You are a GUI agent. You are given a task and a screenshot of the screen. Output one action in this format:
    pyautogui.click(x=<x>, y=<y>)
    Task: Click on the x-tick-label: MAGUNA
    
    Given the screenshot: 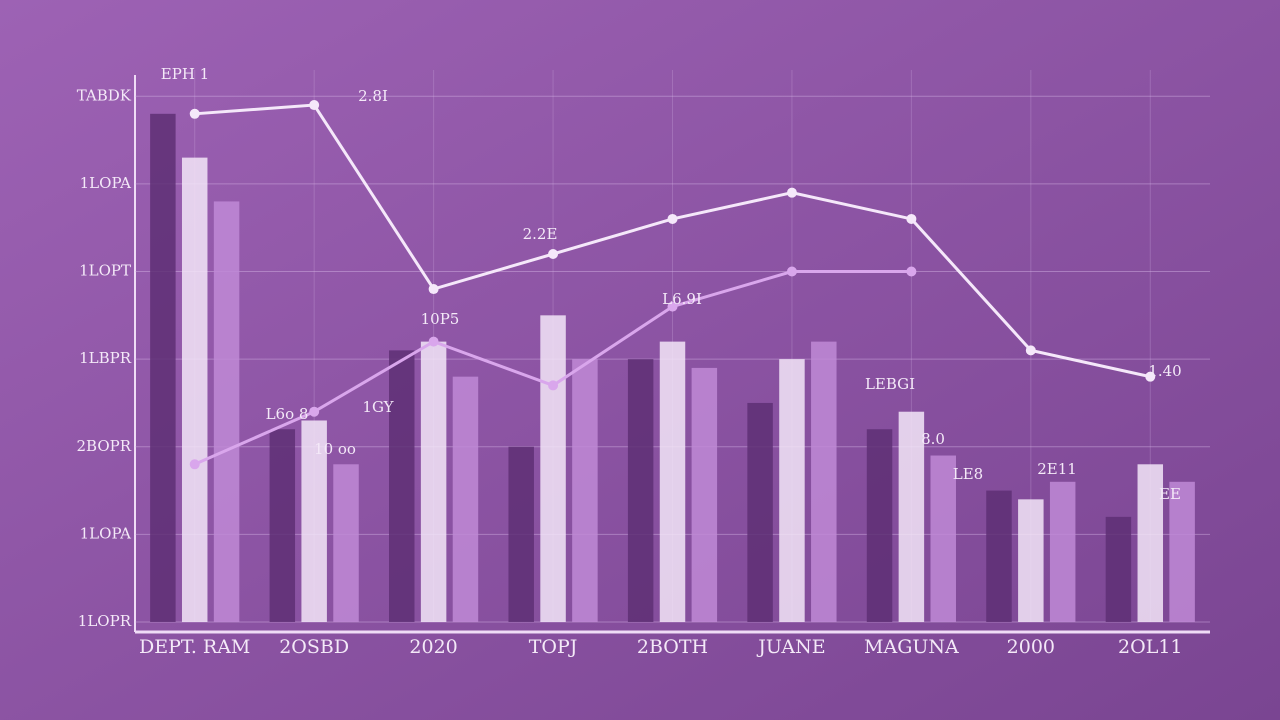 What is the action you would take?
    pyautogui.click(x=911, y=647)
    